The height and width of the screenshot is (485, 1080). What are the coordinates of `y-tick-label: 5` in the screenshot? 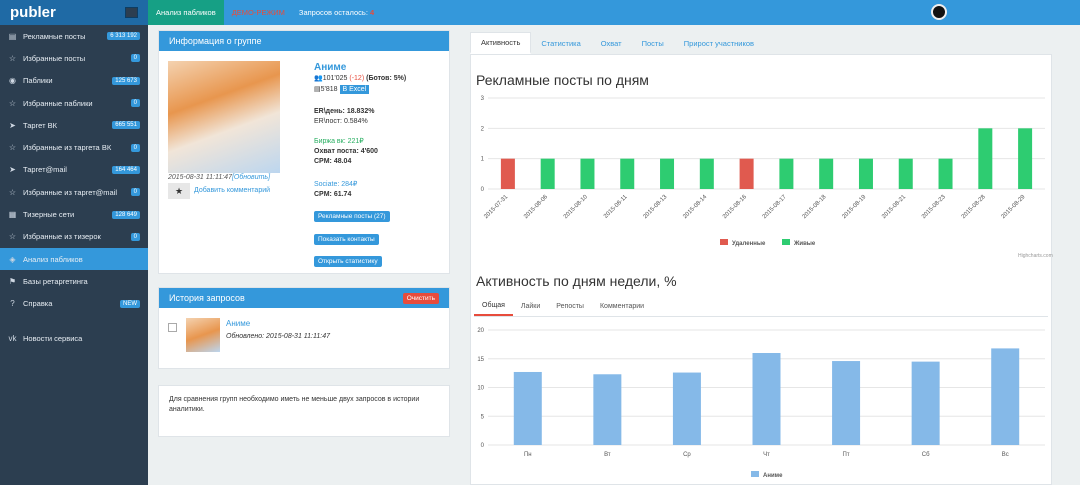 It's located at (483, 417).